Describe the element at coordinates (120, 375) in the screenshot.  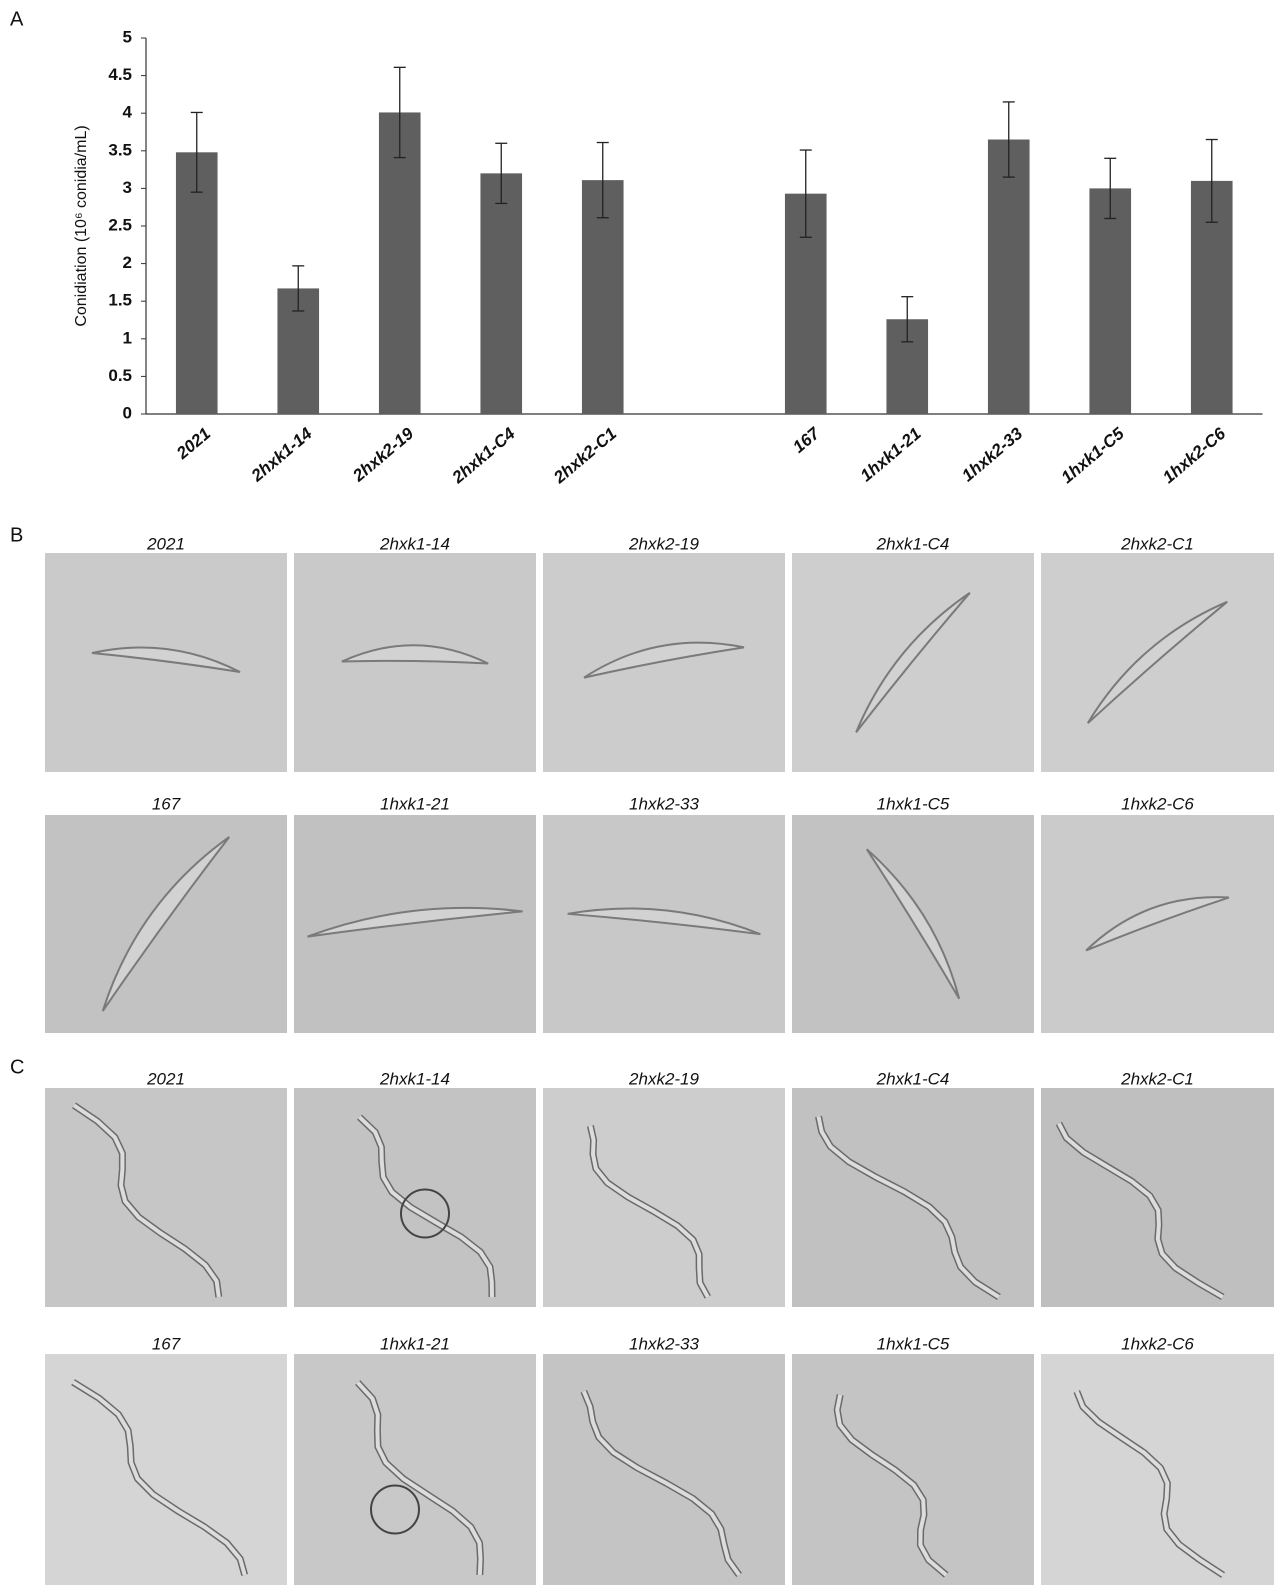
I see `y-tick-label: 0.5` at that location.